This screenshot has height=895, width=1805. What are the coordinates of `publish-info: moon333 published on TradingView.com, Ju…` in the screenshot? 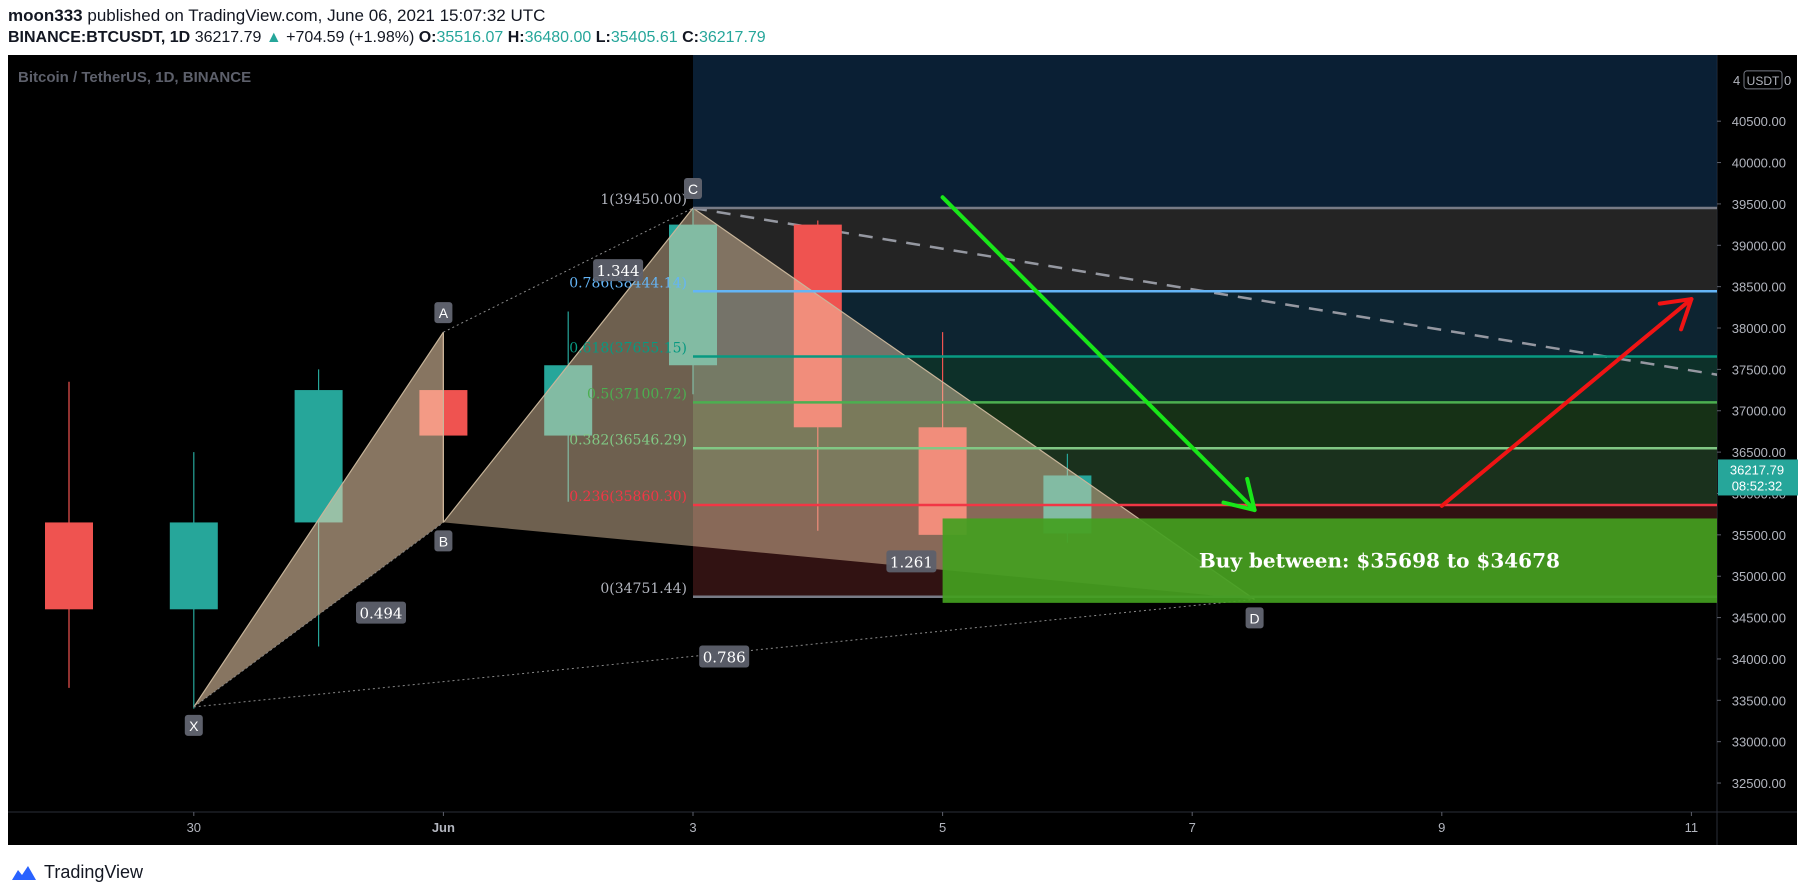 It's located at (276, 16).